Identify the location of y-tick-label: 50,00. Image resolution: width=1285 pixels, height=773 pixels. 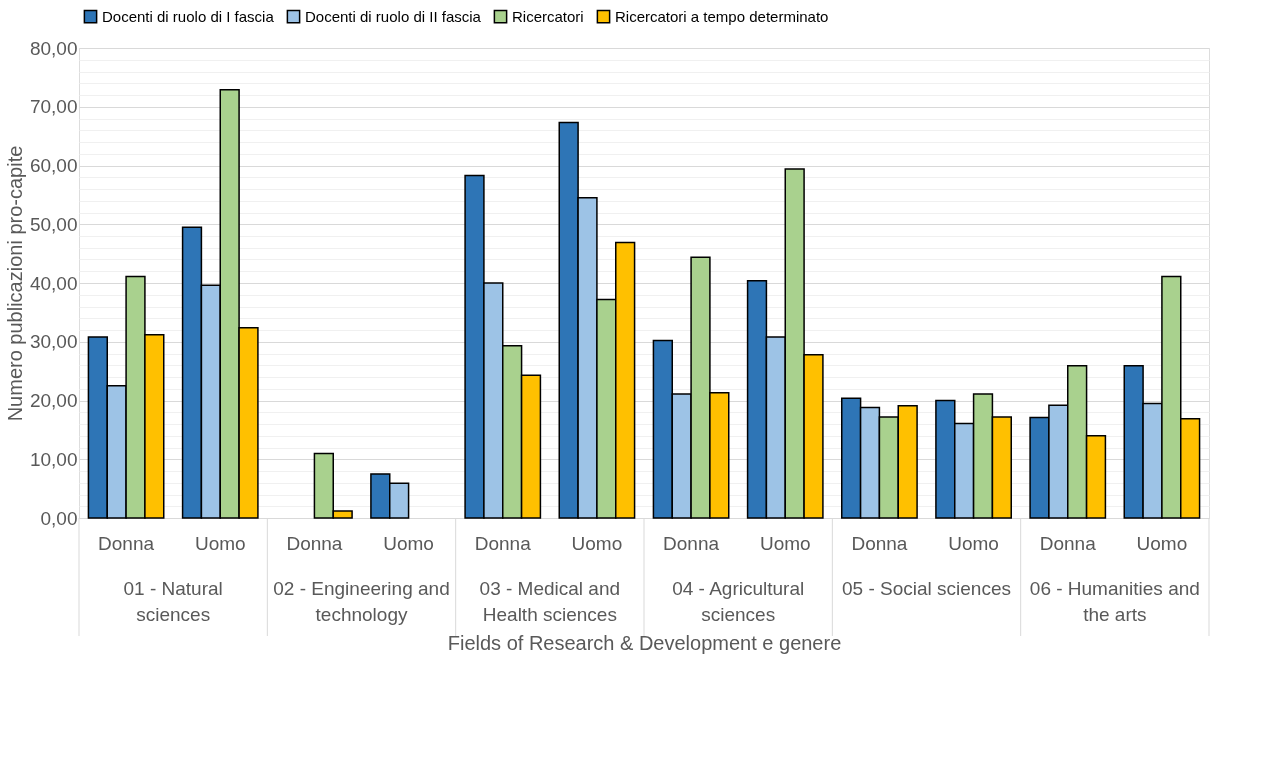
(53, 224).